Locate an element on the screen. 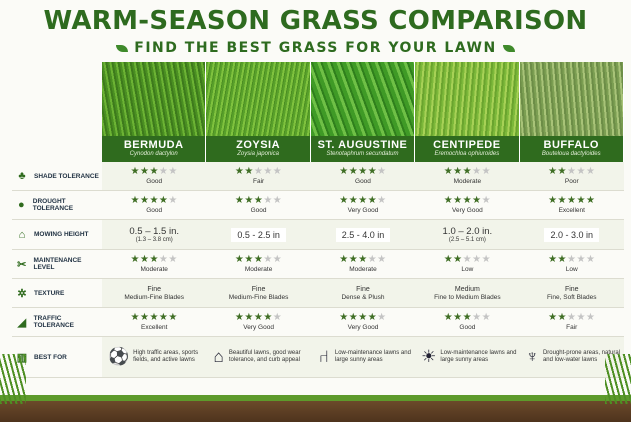 This screenshot has height=422, width=631. soccer-ball-icon: ⚽ is located at coordinates (119, 356).